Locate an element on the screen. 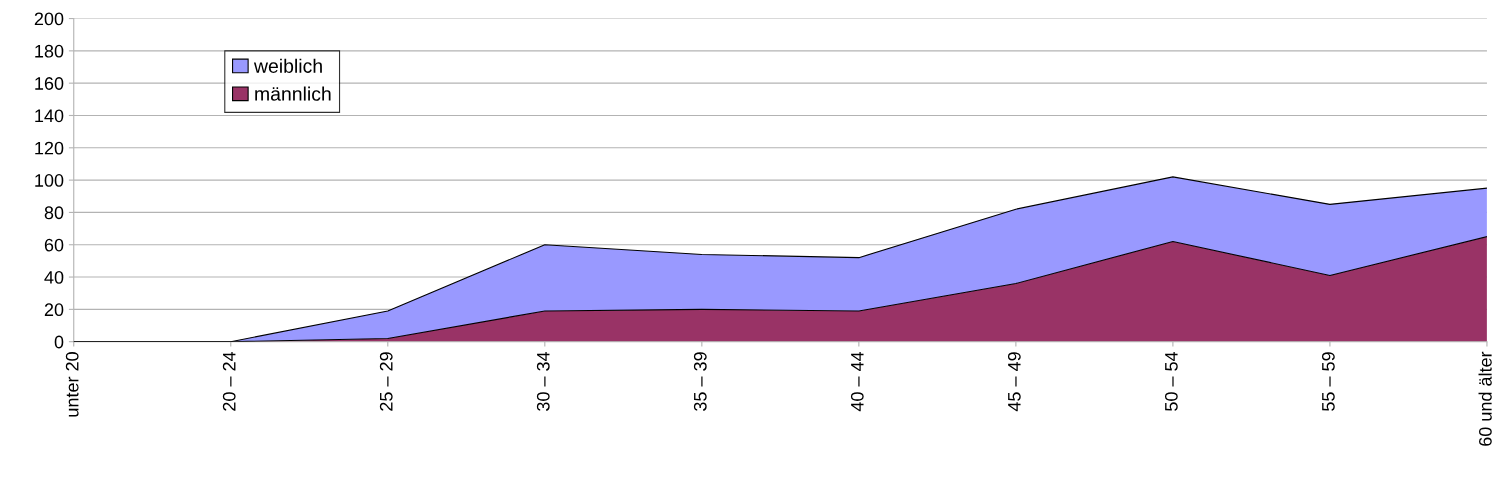 This screenshot has width=1505, height=501. x-tick-label: 20 – 24 is located at coordinates (229, 381).